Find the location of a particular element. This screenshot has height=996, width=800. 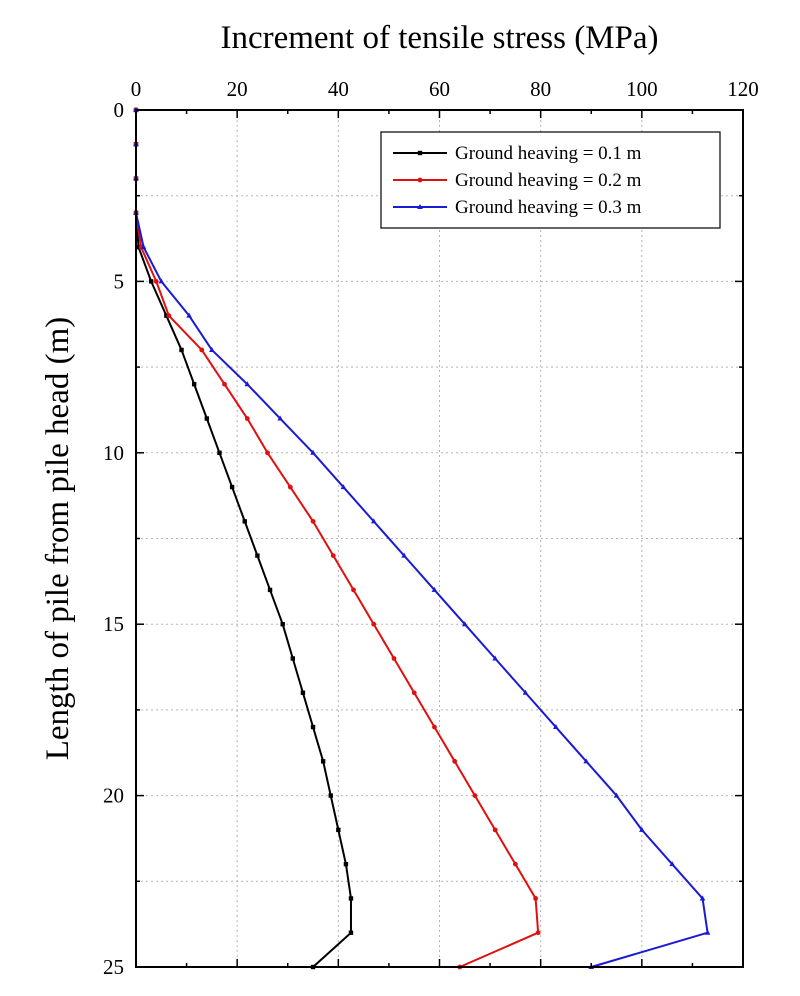

y-tick-label: 0 is located at coordinates (119, 110).